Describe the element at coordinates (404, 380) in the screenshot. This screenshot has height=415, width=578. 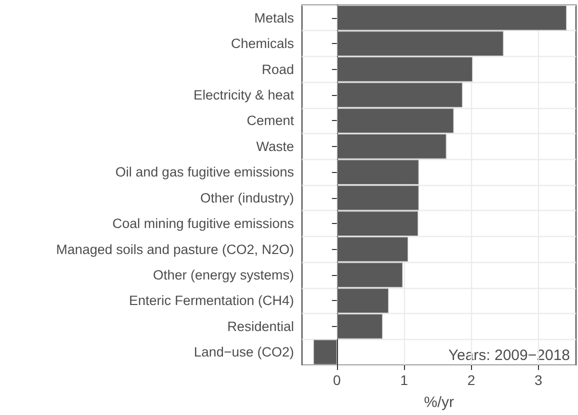
I see `x-tick-label: 1` at that location.